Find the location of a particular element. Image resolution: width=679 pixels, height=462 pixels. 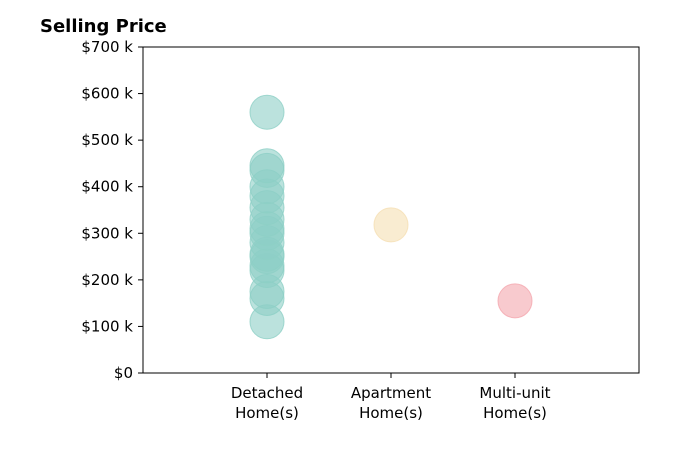

y-tick-label: $400 k is located at coordinates (107, 187).